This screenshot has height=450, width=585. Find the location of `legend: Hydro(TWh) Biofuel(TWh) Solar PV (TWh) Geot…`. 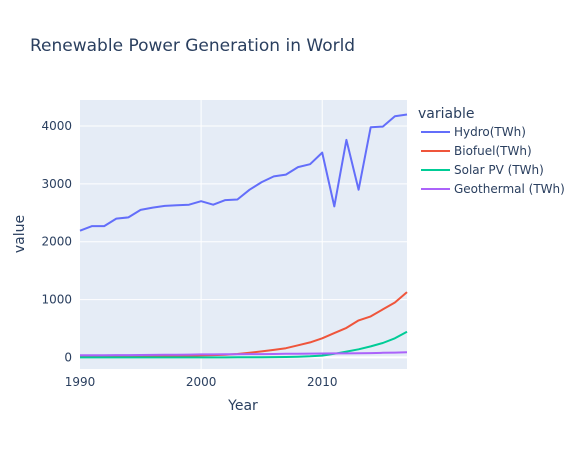

legend: Hydro(TWh) Biofuel(TWh) Solar PV (TWh) Geot… is located at coordinates (493, 160).